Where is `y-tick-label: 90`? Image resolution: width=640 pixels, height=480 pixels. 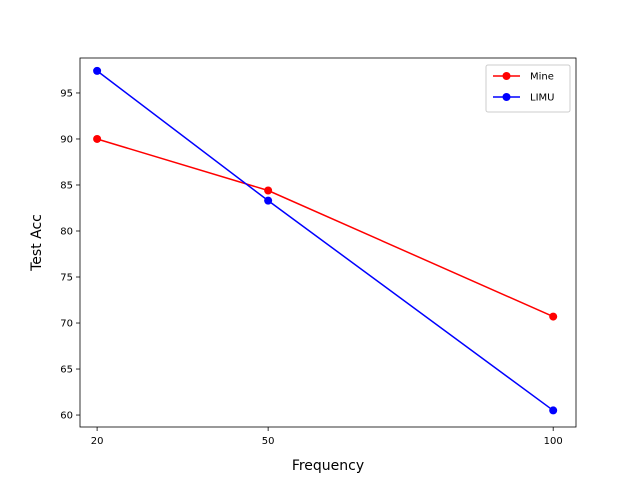 y-tick-label: 90 is located at coordinates (66, 139).